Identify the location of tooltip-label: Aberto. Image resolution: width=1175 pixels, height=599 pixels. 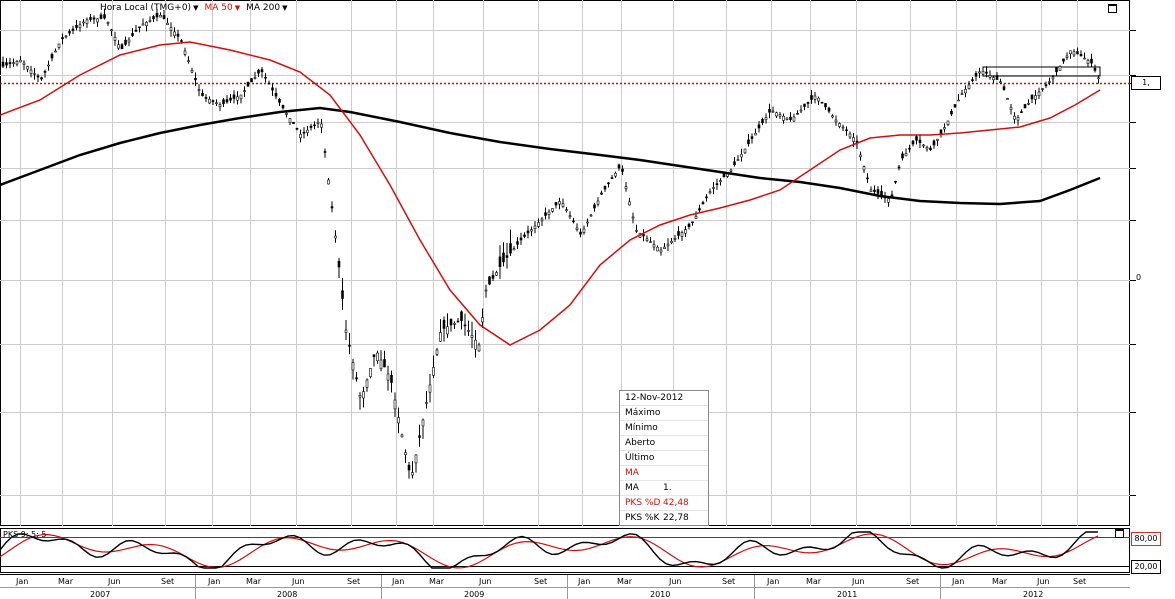
(640, 443).